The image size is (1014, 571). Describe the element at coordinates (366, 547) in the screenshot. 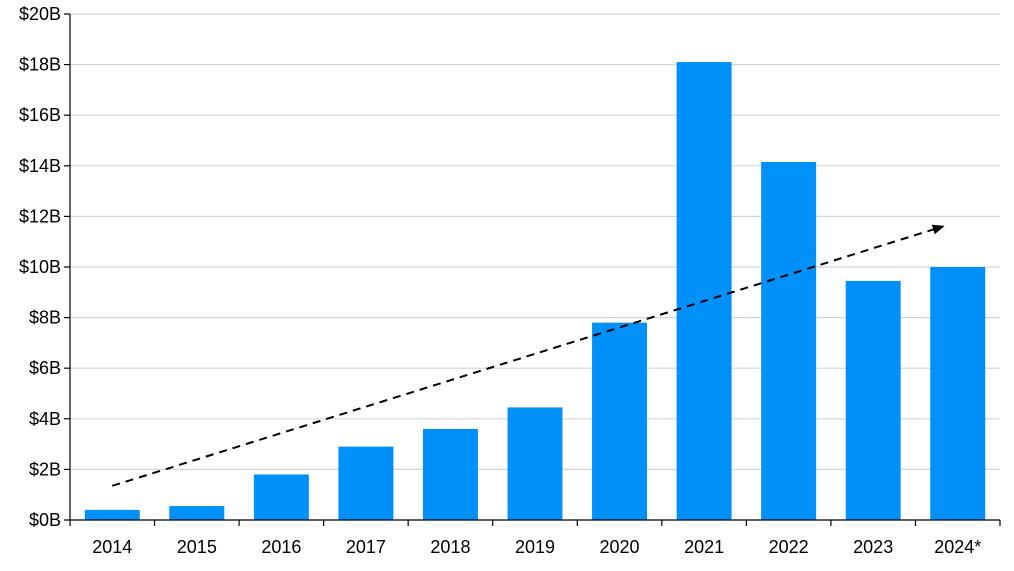

I see `x-tick-label: 2017` at that location.